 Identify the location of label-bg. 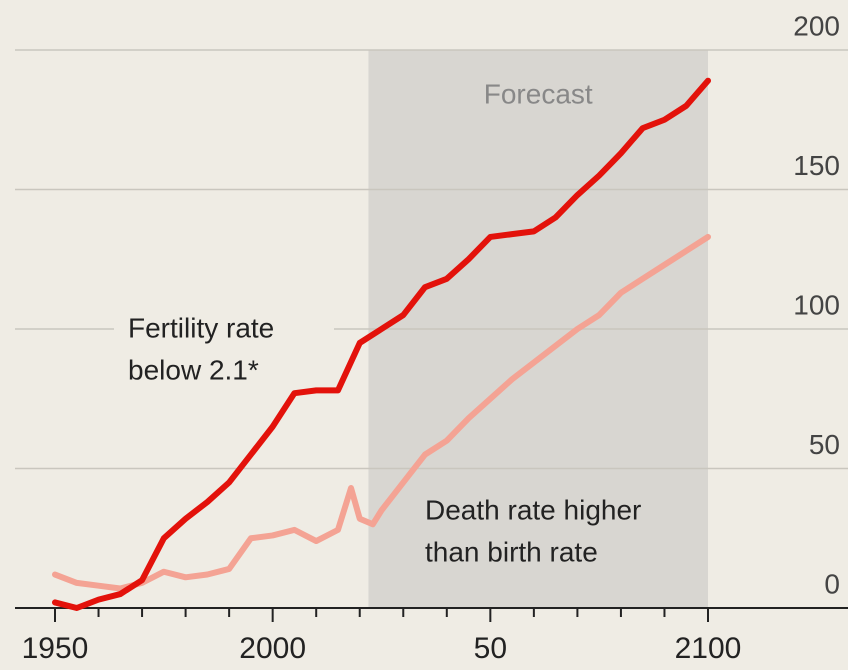
(224, 330).